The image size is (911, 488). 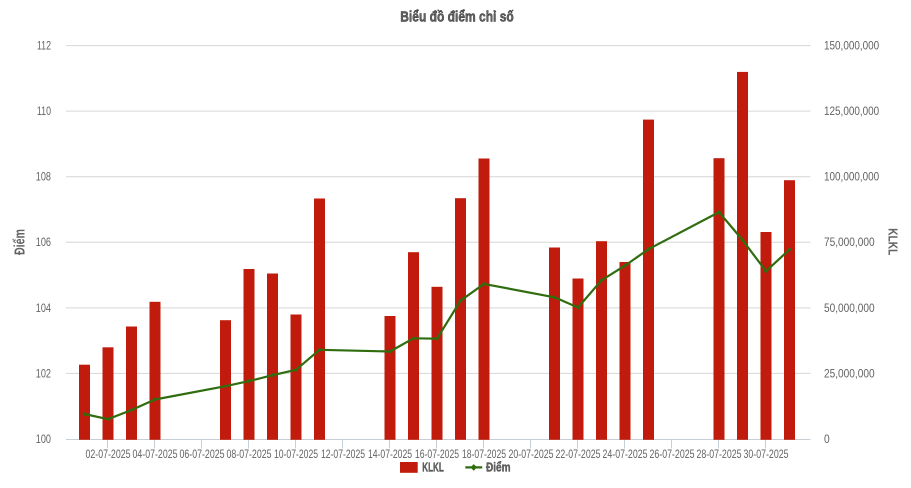 What do you see at coordinates (531, 454) in the screenshot?
I see `svg-text: 20-07-2025` at bounding box center [531, 454].